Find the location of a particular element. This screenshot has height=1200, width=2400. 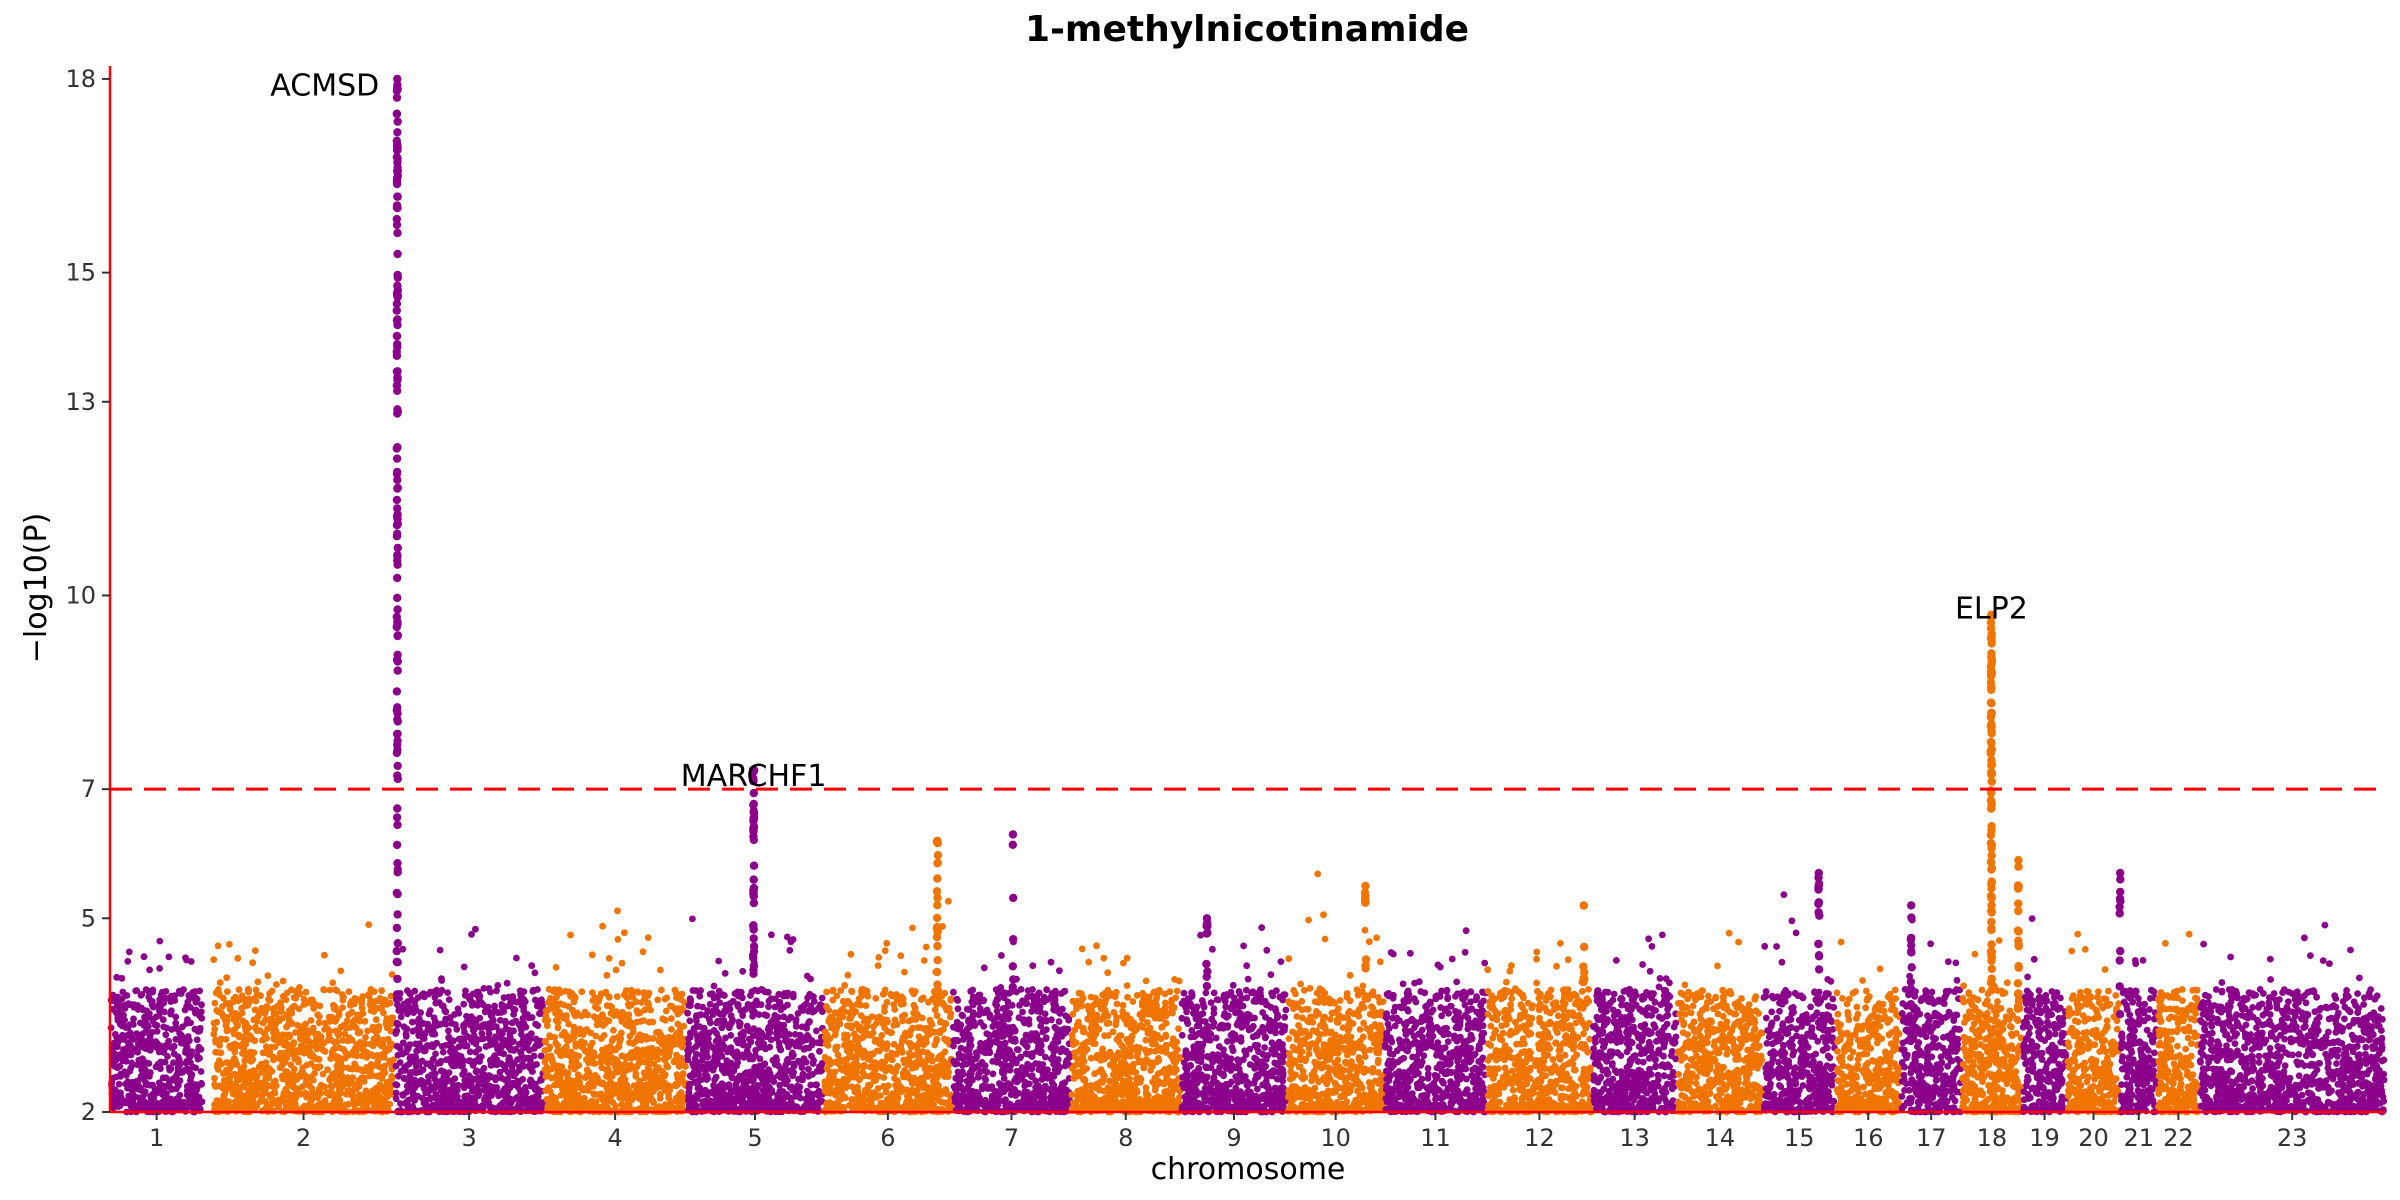

chromosome-1-points is located at coordinates (156, 1026).